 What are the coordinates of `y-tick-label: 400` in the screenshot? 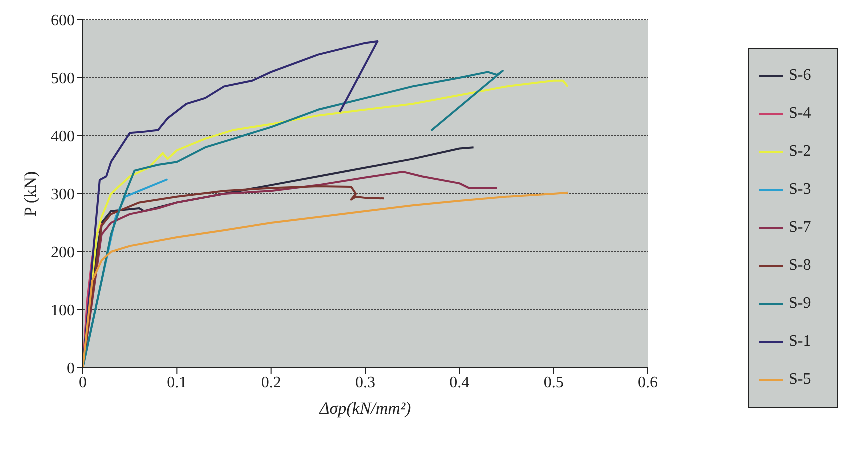 It's located at (63, 137).